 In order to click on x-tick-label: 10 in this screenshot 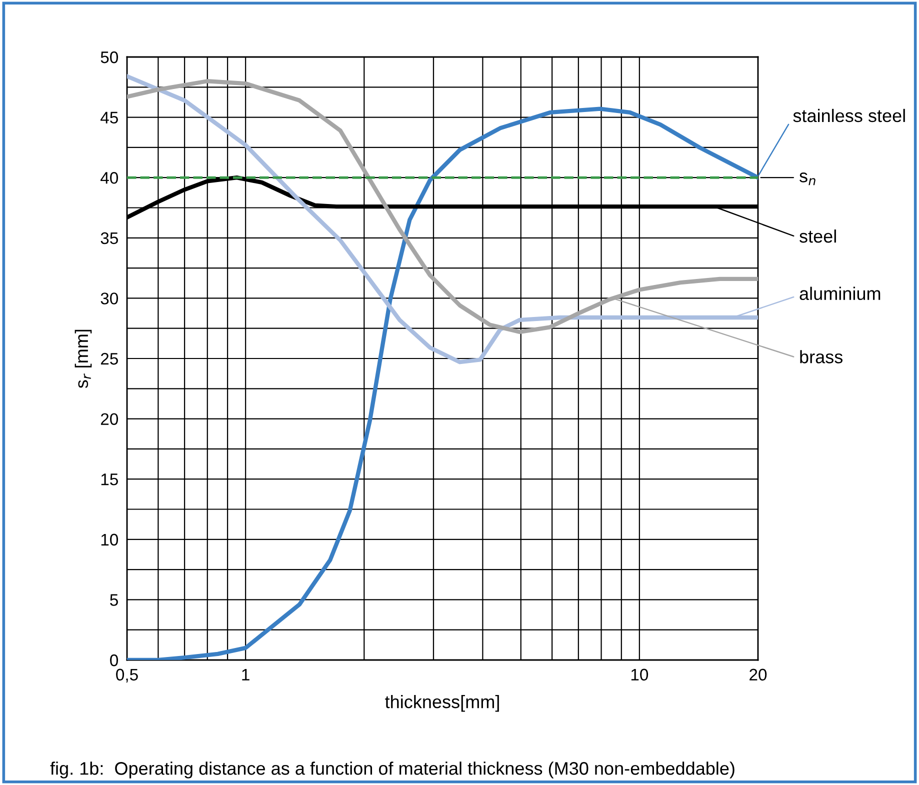, I will do `click(639, 674)`.